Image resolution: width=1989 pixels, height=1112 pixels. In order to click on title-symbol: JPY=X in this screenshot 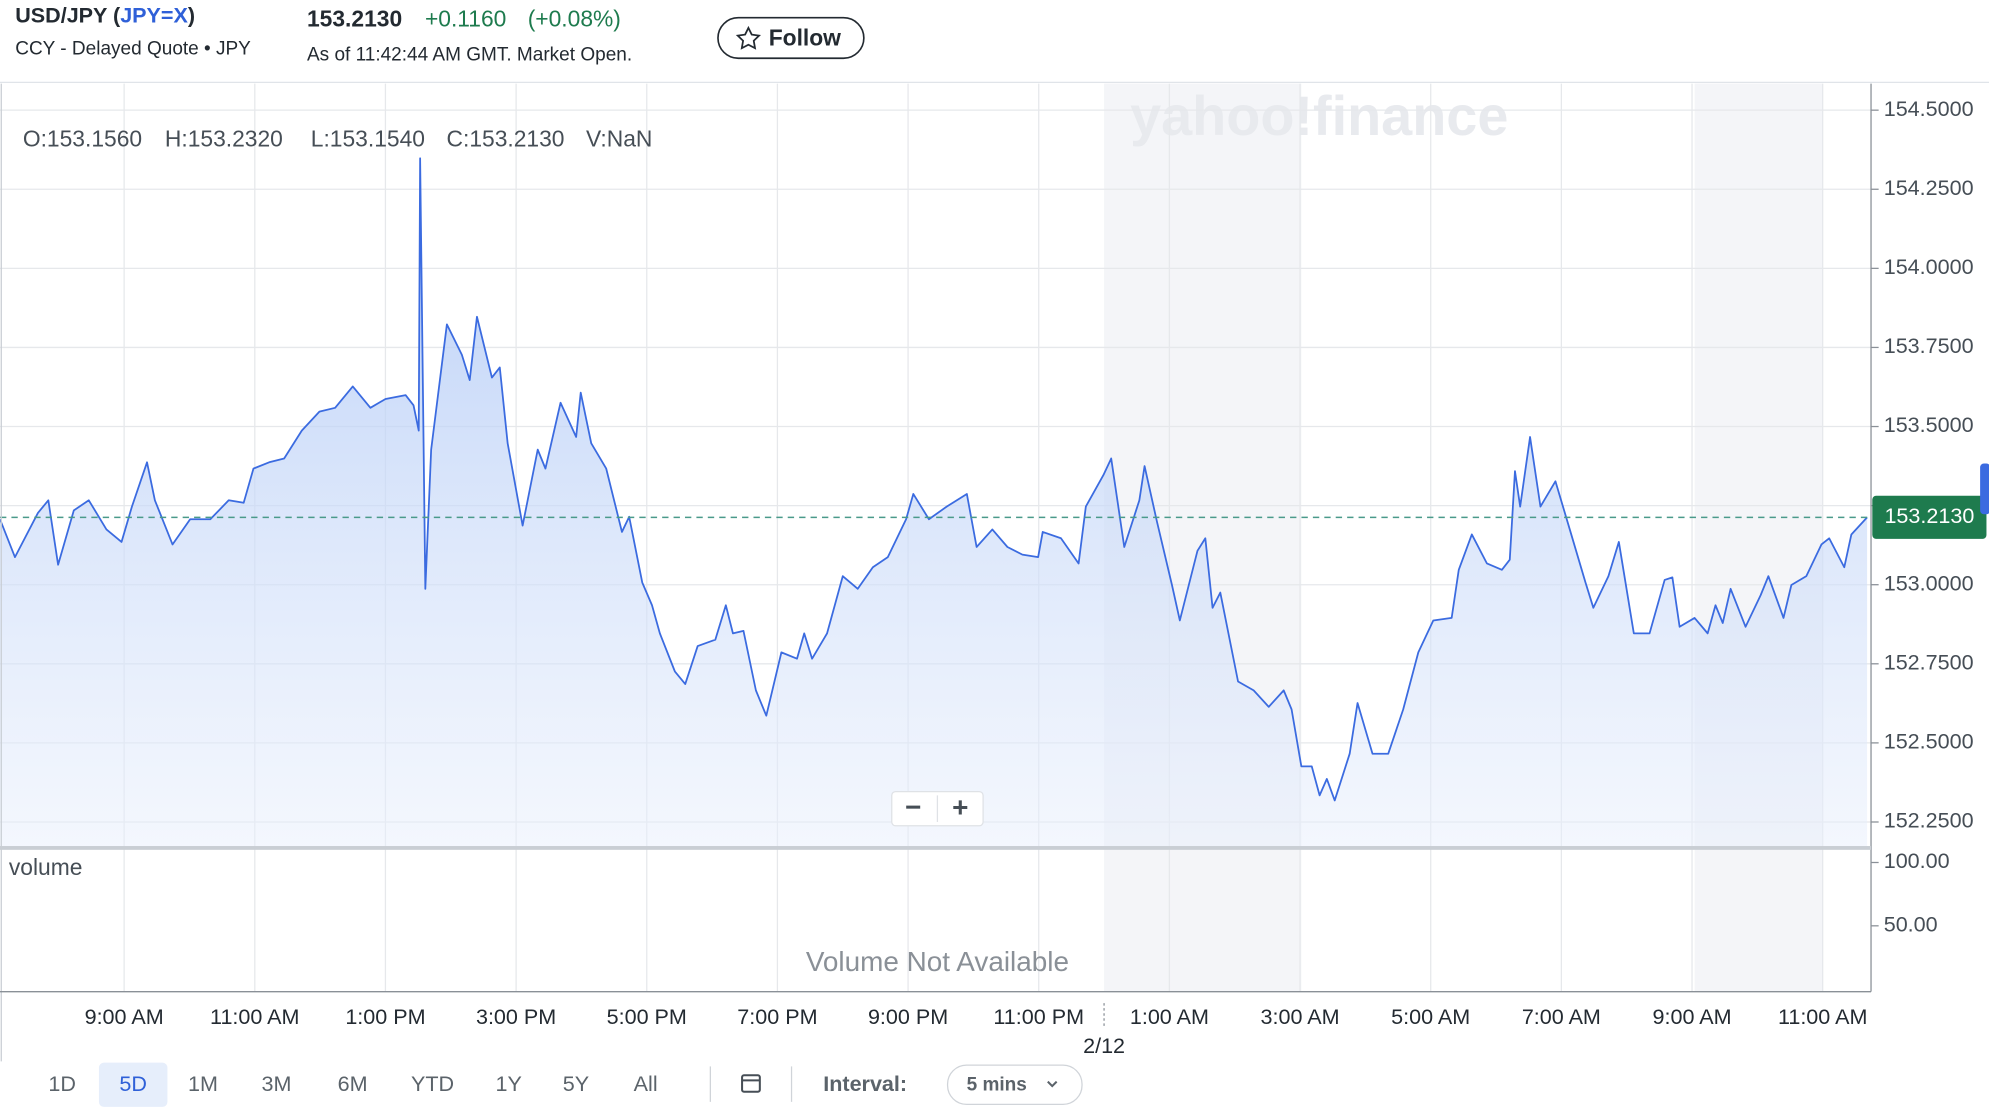, I will do `click(154, 15)`.